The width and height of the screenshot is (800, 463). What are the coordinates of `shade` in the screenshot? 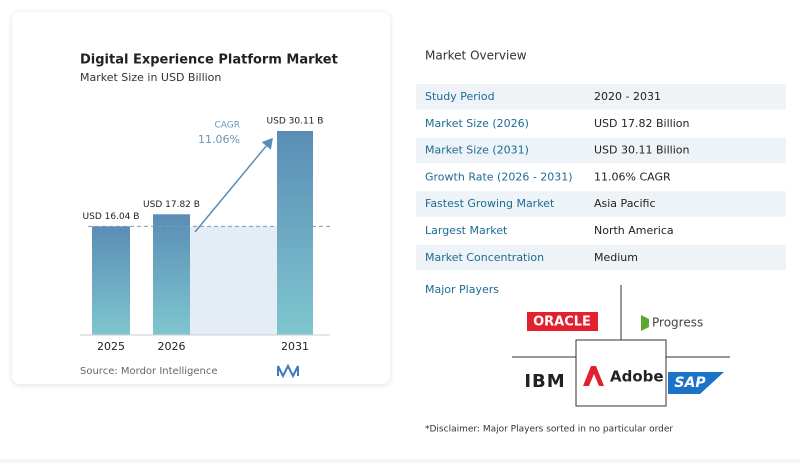 It's located at (233, 280).